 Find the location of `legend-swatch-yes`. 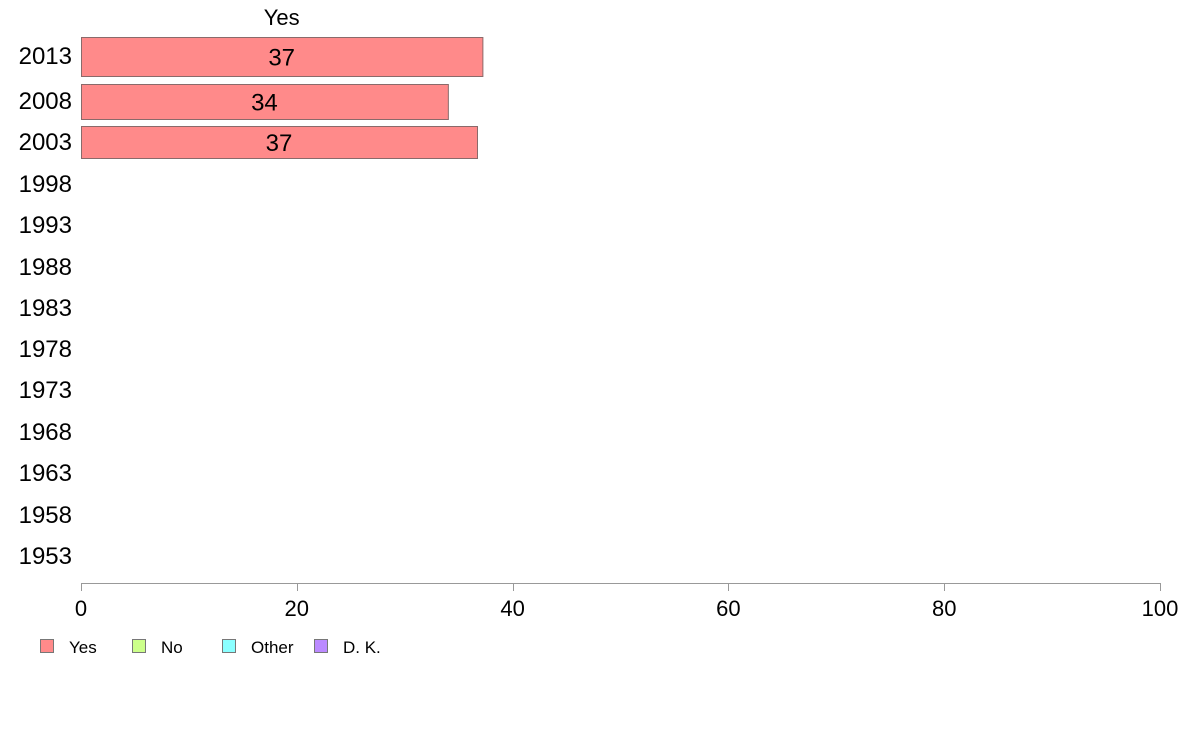

legend-swatch-yes is located at coordinates (47, 646).